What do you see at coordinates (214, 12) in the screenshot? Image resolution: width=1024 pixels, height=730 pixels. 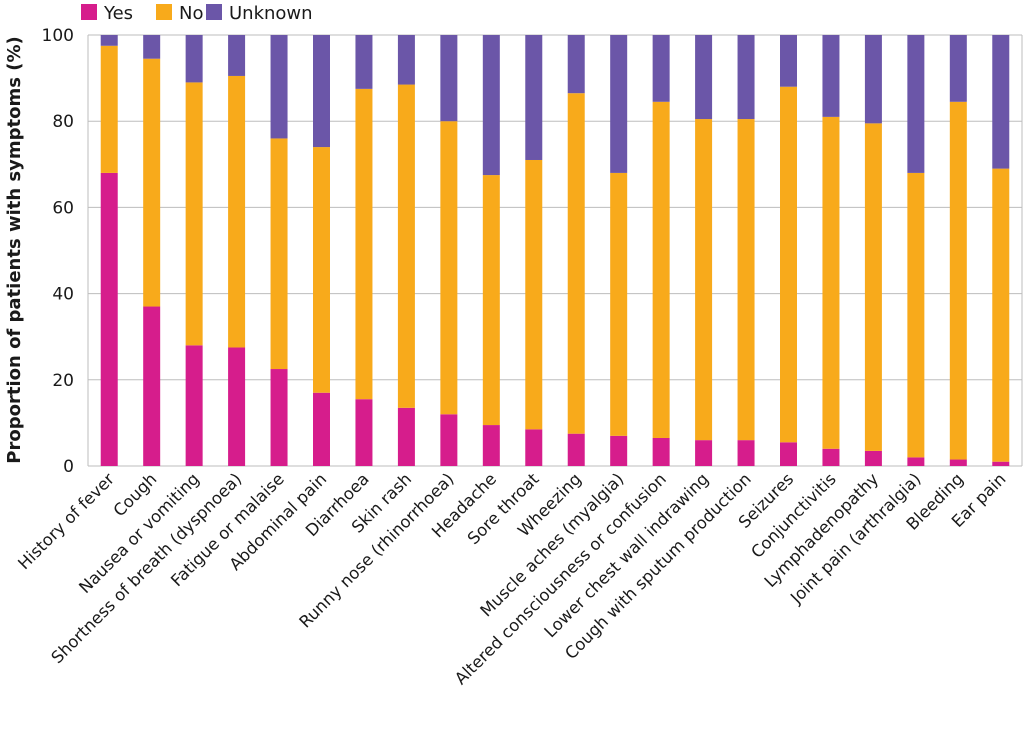 I see `legend-swatch-unknown` at bounding box center [214, 12].